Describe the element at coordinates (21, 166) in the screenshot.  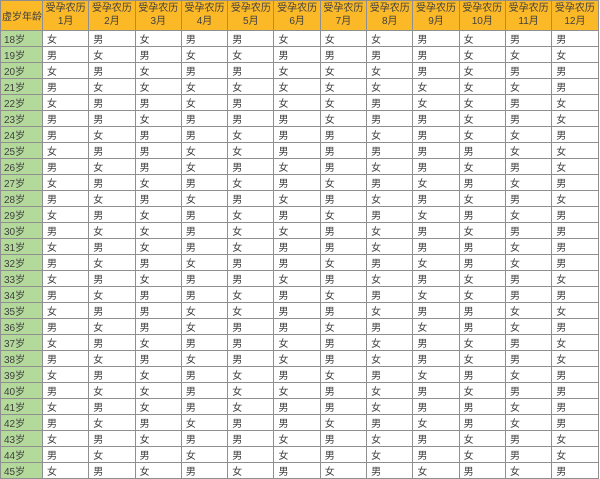
I see `age-cell: 26岁` at that location.